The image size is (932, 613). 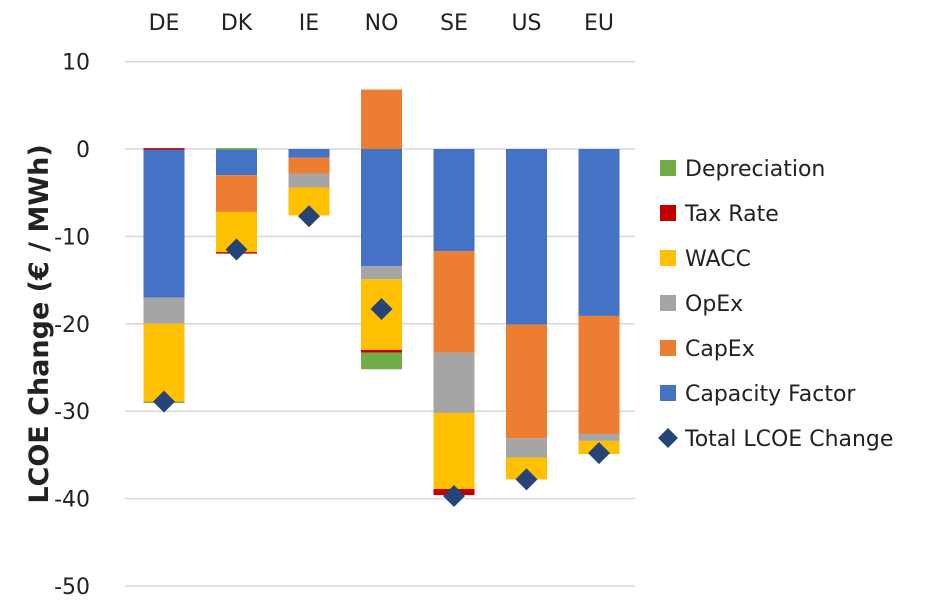 I want to click on y-tick-label: -30, so click(x=72, y=412).